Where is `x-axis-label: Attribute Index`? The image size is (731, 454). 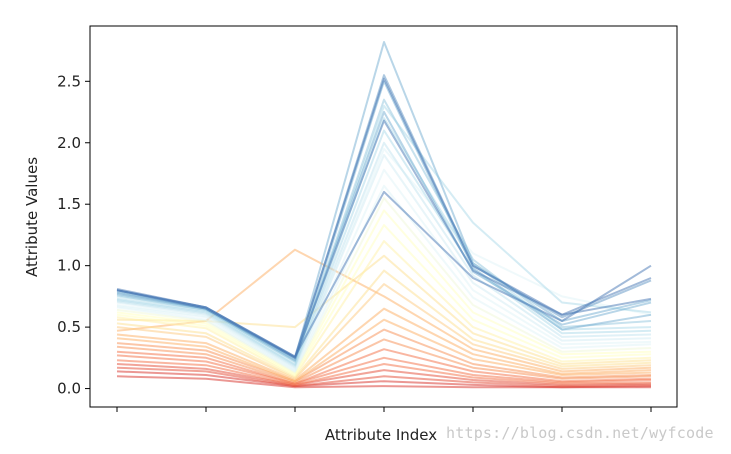
x-axis-label: Attribute Index is located at coordinates (381, 435).